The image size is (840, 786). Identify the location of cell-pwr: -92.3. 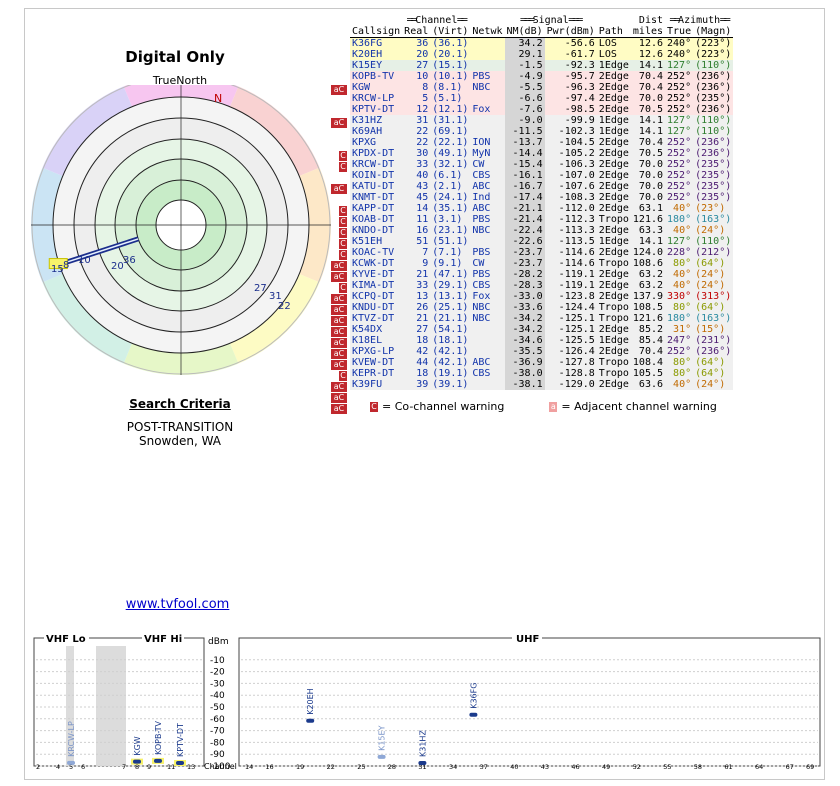
(579, 65).